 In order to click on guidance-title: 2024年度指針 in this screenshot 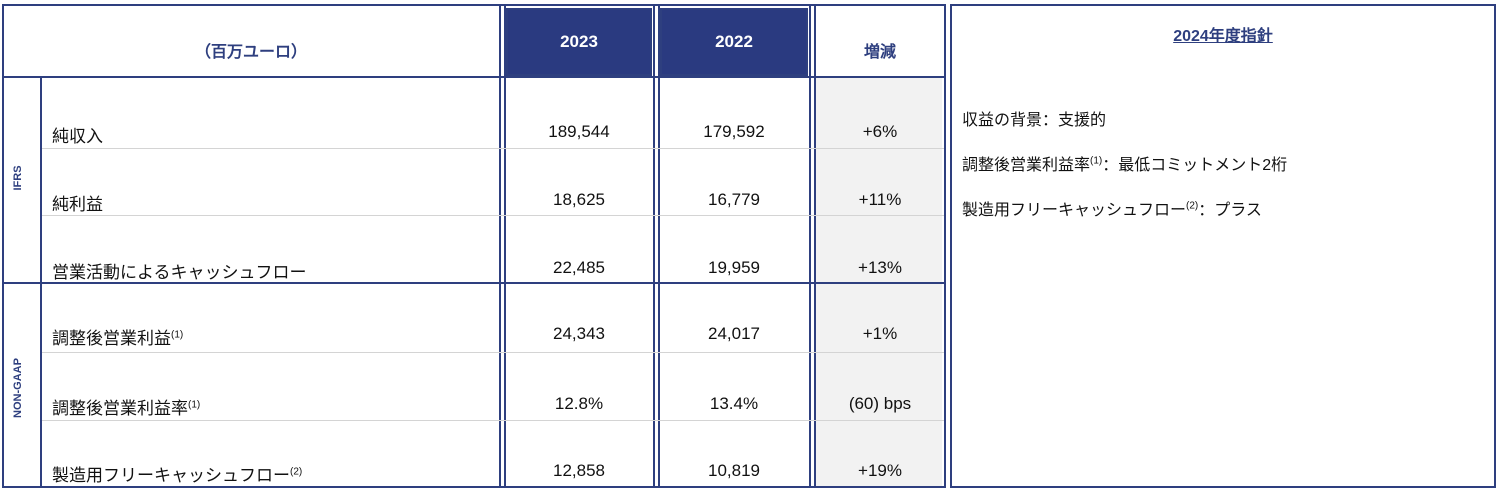, I will do `click(1223, 36)`.